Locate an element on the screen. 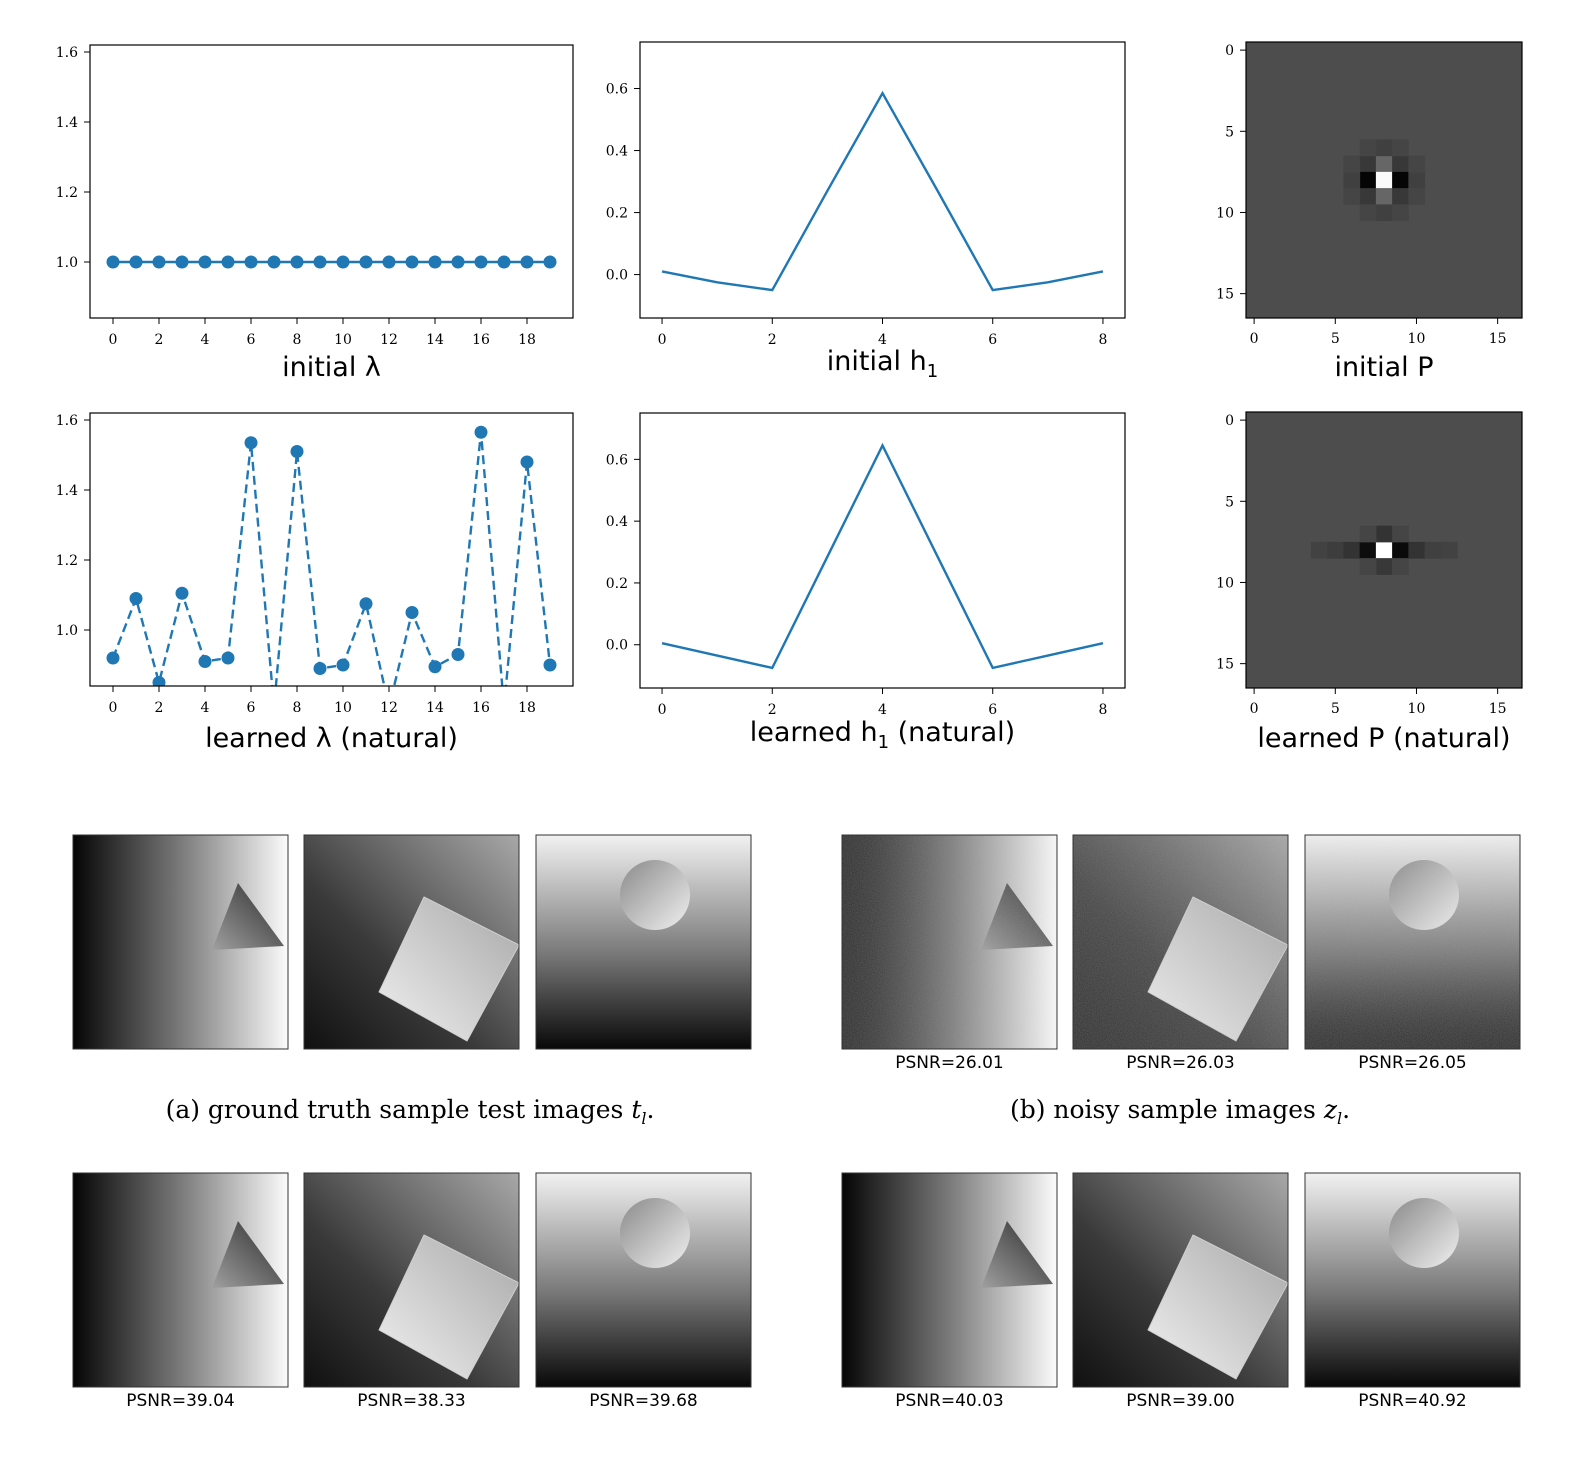  y-tick-label: 0.0 is located at coordinates (617, 276).